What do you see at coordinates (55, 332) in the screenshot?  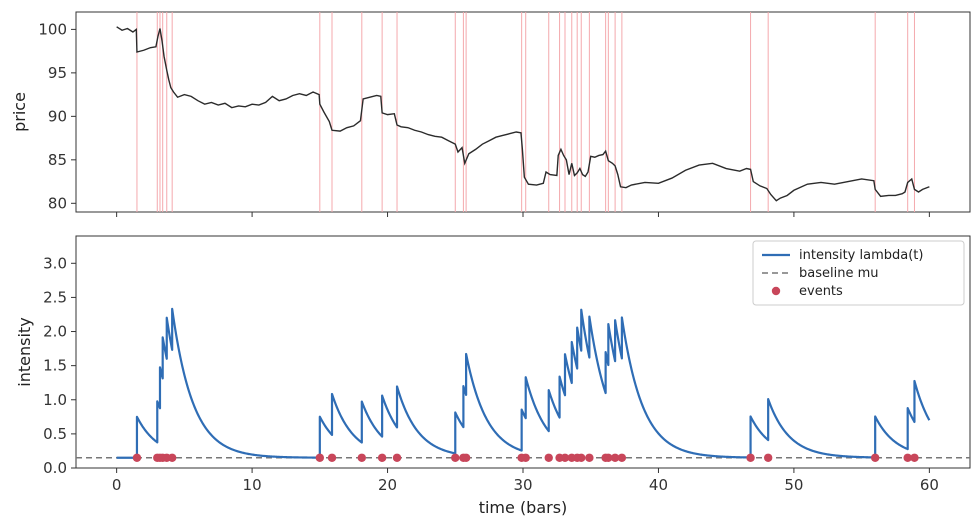 I see `intensity-y-tick-label: 2.0` at bounding box center [55, 332].